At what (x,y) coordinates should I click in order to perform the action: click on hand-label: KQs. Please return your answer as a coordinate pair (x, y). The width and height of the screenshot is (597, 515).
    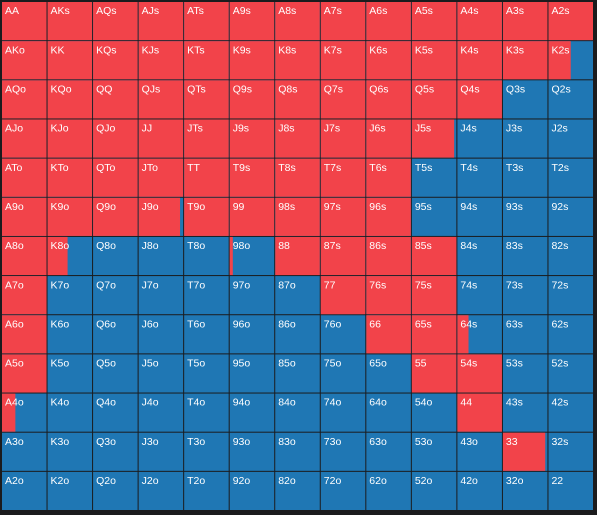
    Looking at the image, I should click on (106, 50).